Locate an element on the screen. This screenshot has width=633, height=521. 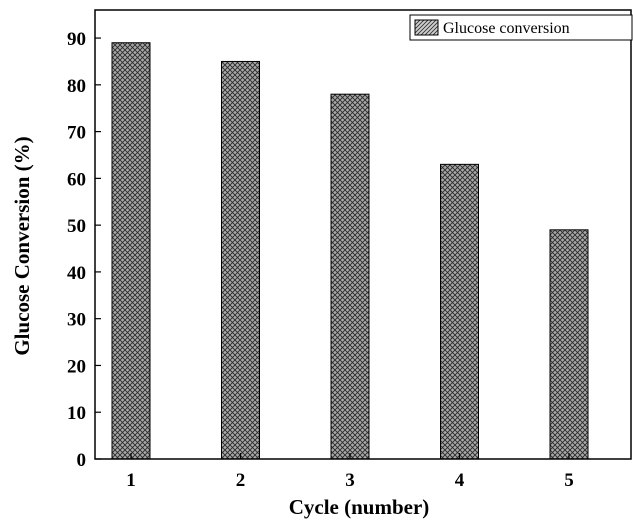
y-tick-label: 90 is located at coordinates (76, 39).